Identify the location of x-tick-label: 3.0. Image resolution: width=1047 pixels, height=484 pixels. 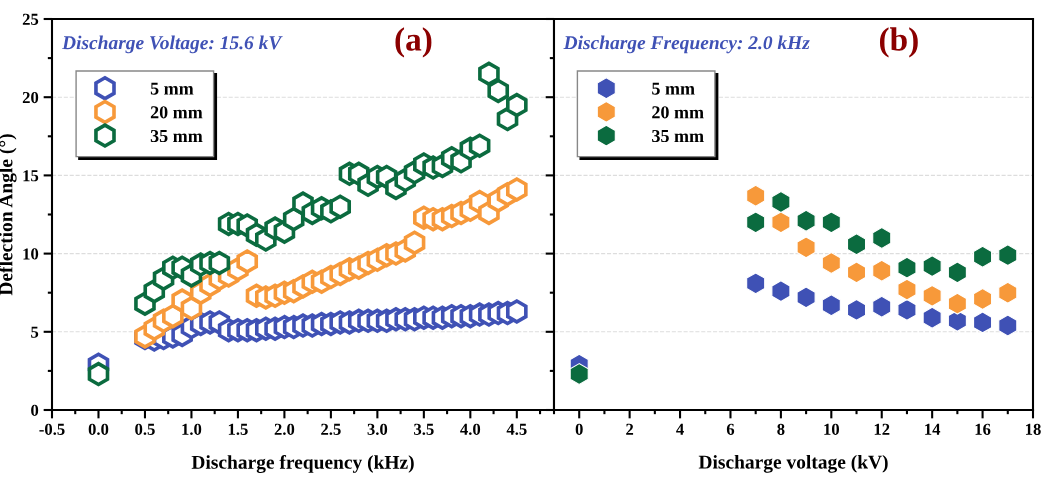
(377, 429).